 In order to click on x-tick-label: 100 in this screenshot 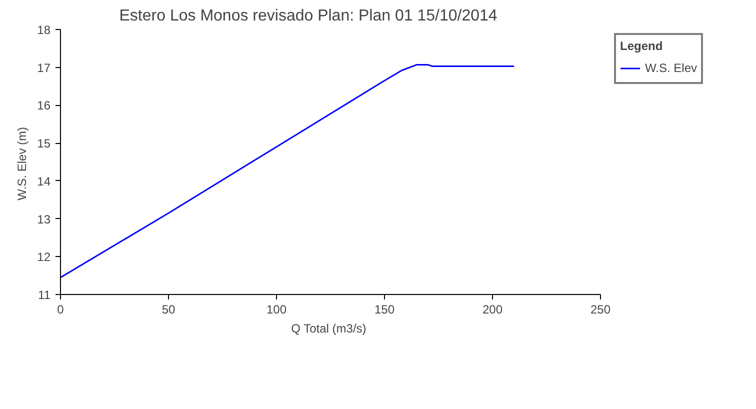, I will do `click(276, 309)`.